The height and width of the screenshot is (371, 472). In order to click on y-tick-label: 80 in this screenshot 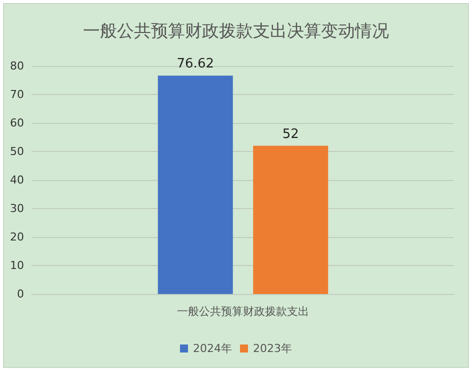, I will do `click(17, 66)`.